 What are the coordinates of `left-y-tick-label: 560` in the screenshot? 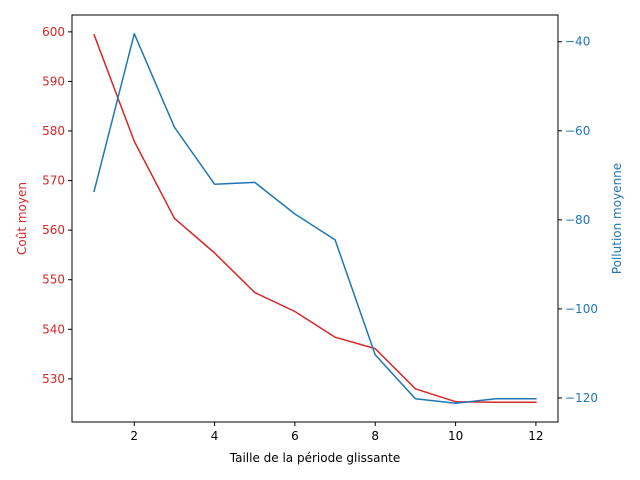 It's located at (53, 230).